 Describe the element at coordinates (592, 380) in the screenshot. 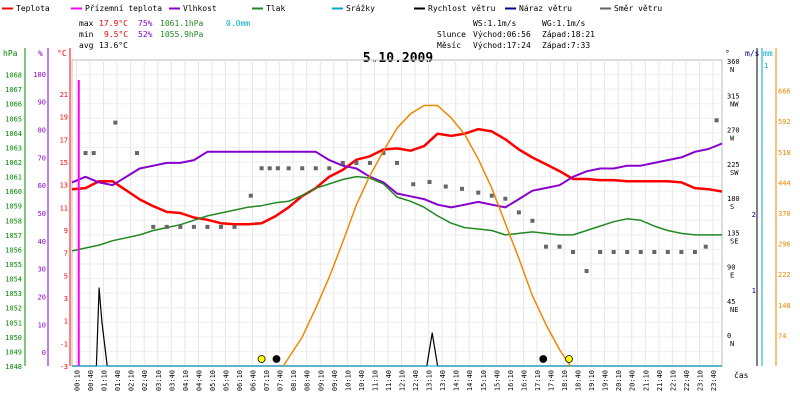

I see `x-tick-1910: 19:10` at that location.